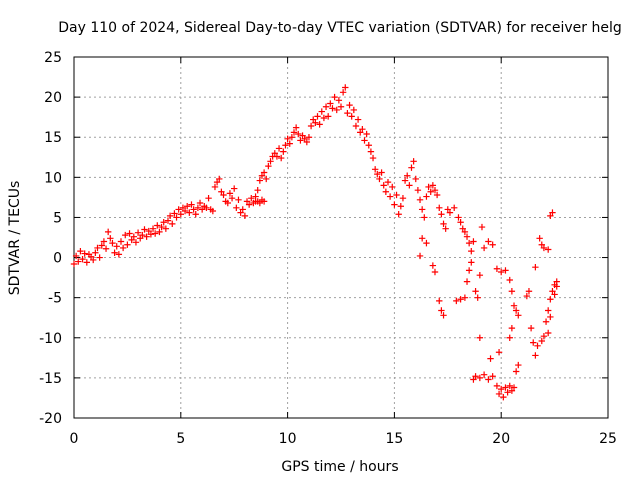 Image resolution: width=640 pixels, height=480 pixels. I want to click on x-tick-label: 20, so click(501, 439).